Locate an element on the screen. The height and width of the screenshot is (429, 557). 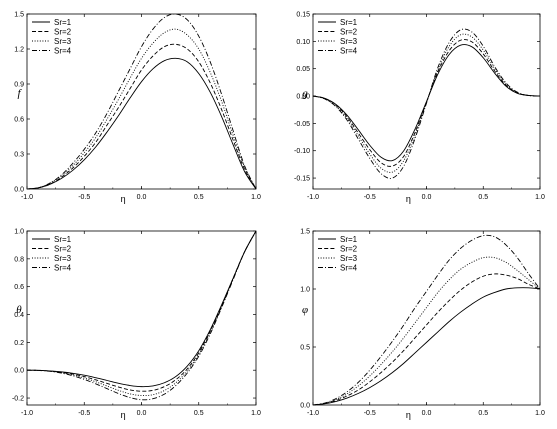
y-tick-label: -0.2 is located at coordinates (18, 399).